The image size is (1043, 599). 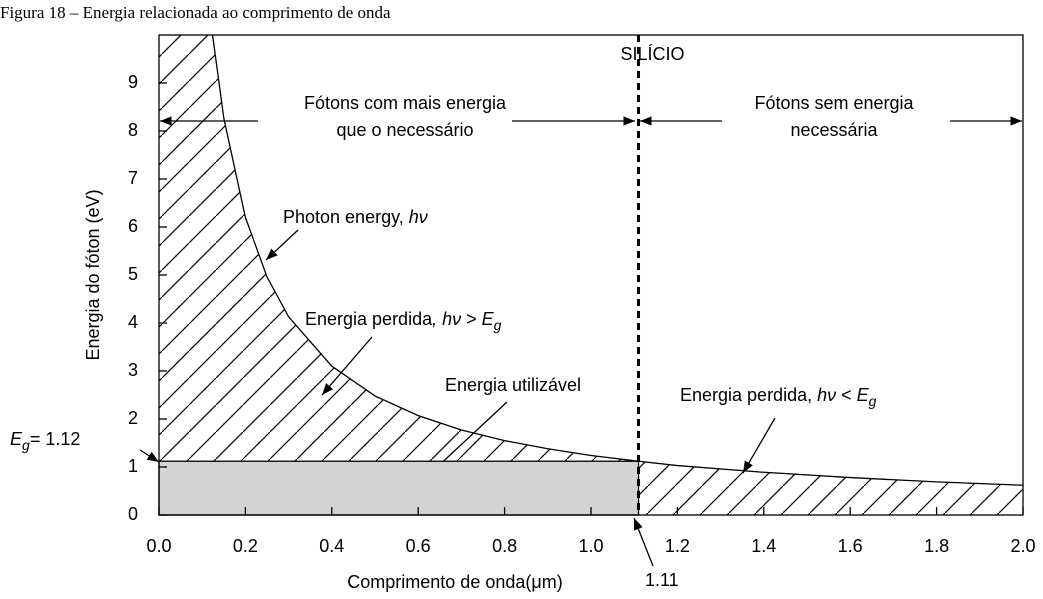 What do you see at coordinates (93, 274) in the screenshot?
I see `y-axis-label: Energia do fóton (eV)` at bounding box center [93, 274].